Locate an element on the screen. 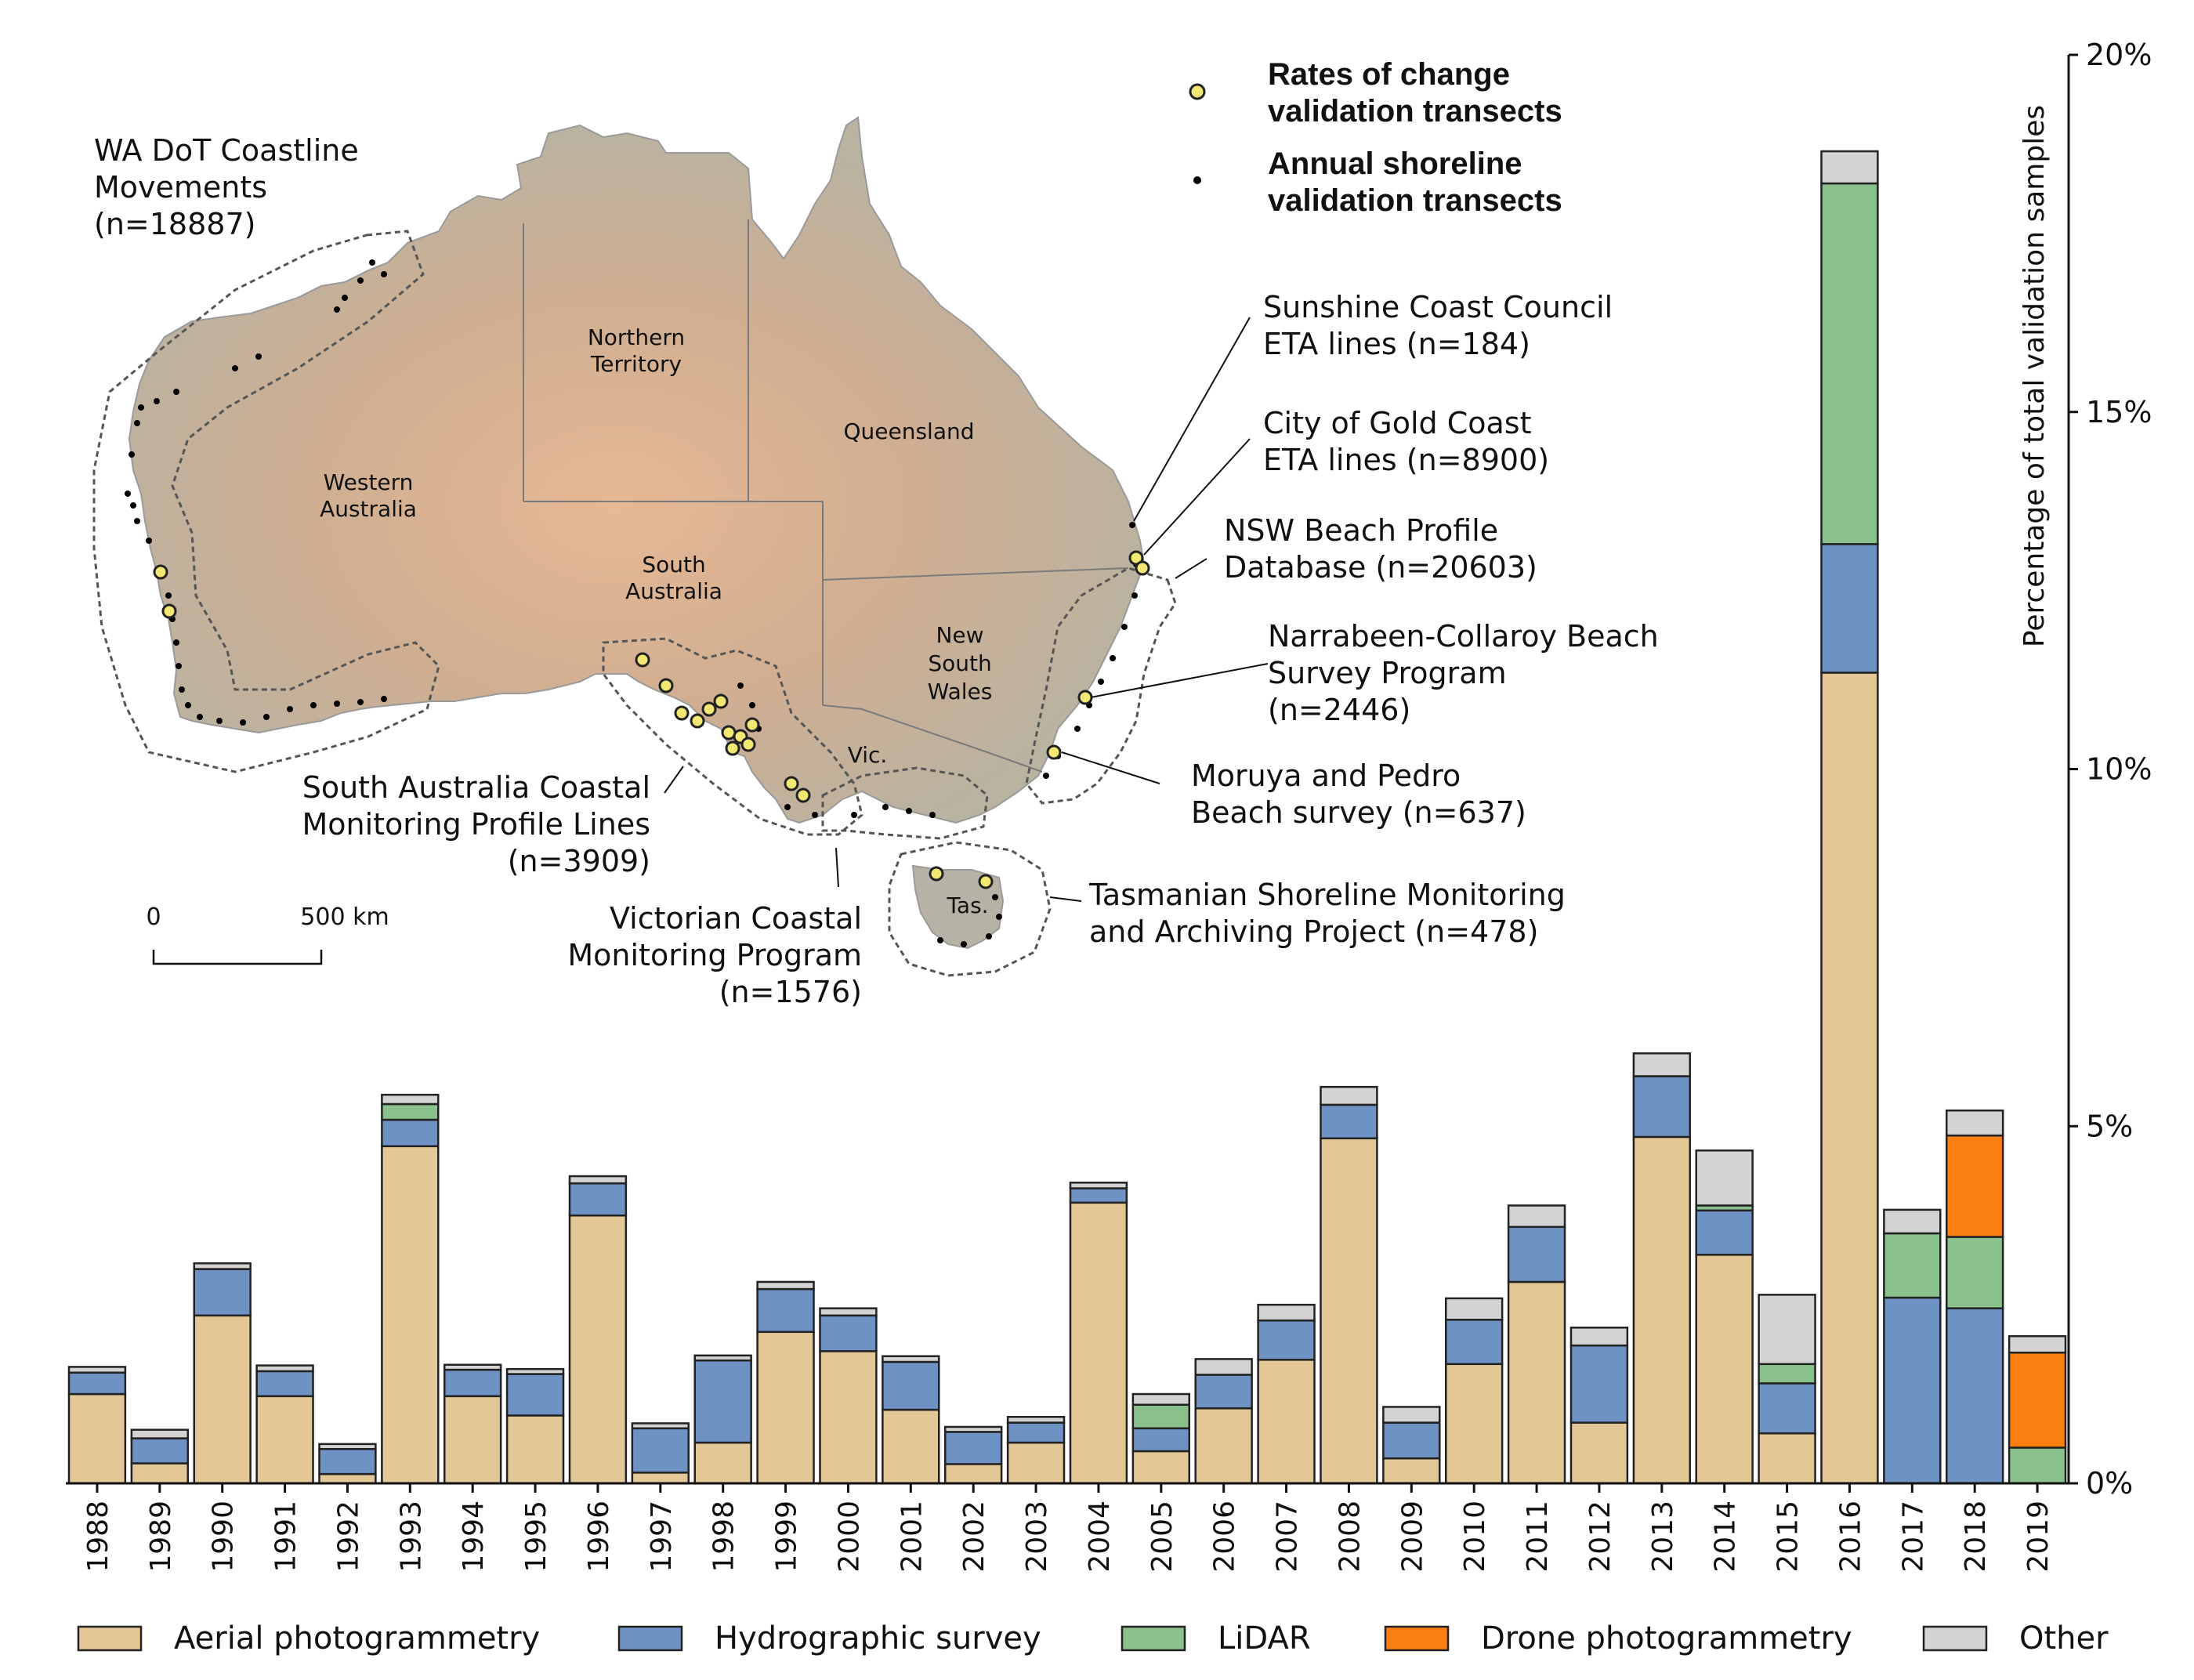 The width and height of the screenshot is (2194, 1680). bar-2011-aerial-photogrammetry is located at coordinates (1536, 1382).